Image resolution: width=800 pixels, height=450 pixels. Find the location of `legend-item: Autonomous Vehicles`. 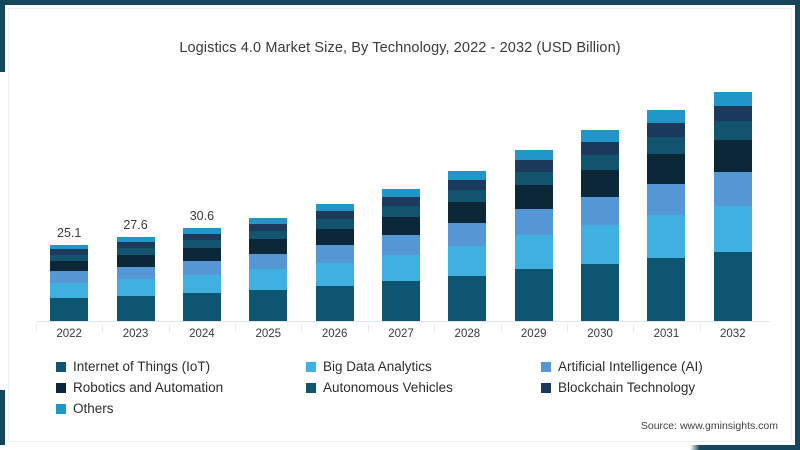

legend-item: Autonomous Vehicles is located at coordinates (423, 387).